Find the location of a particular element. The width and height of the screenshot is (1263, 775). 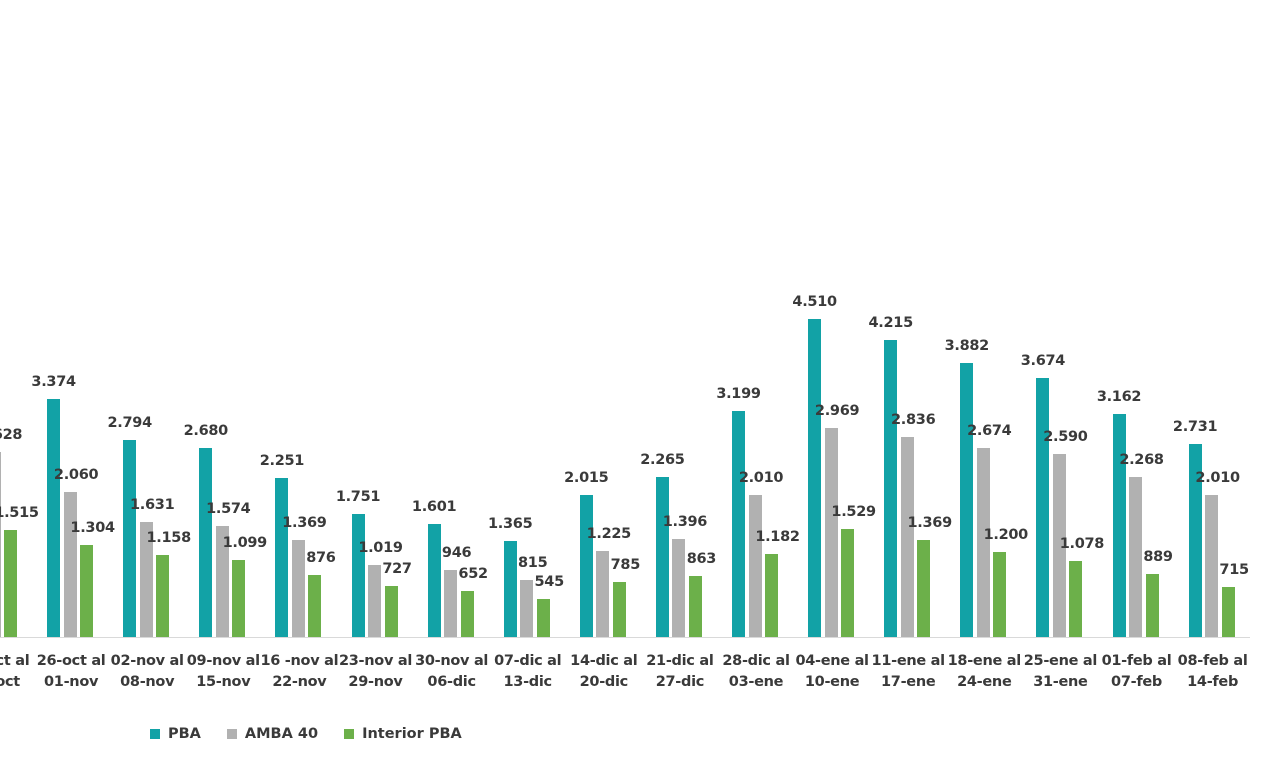

value-label: 1.365 is located at coordinates (510, 523).